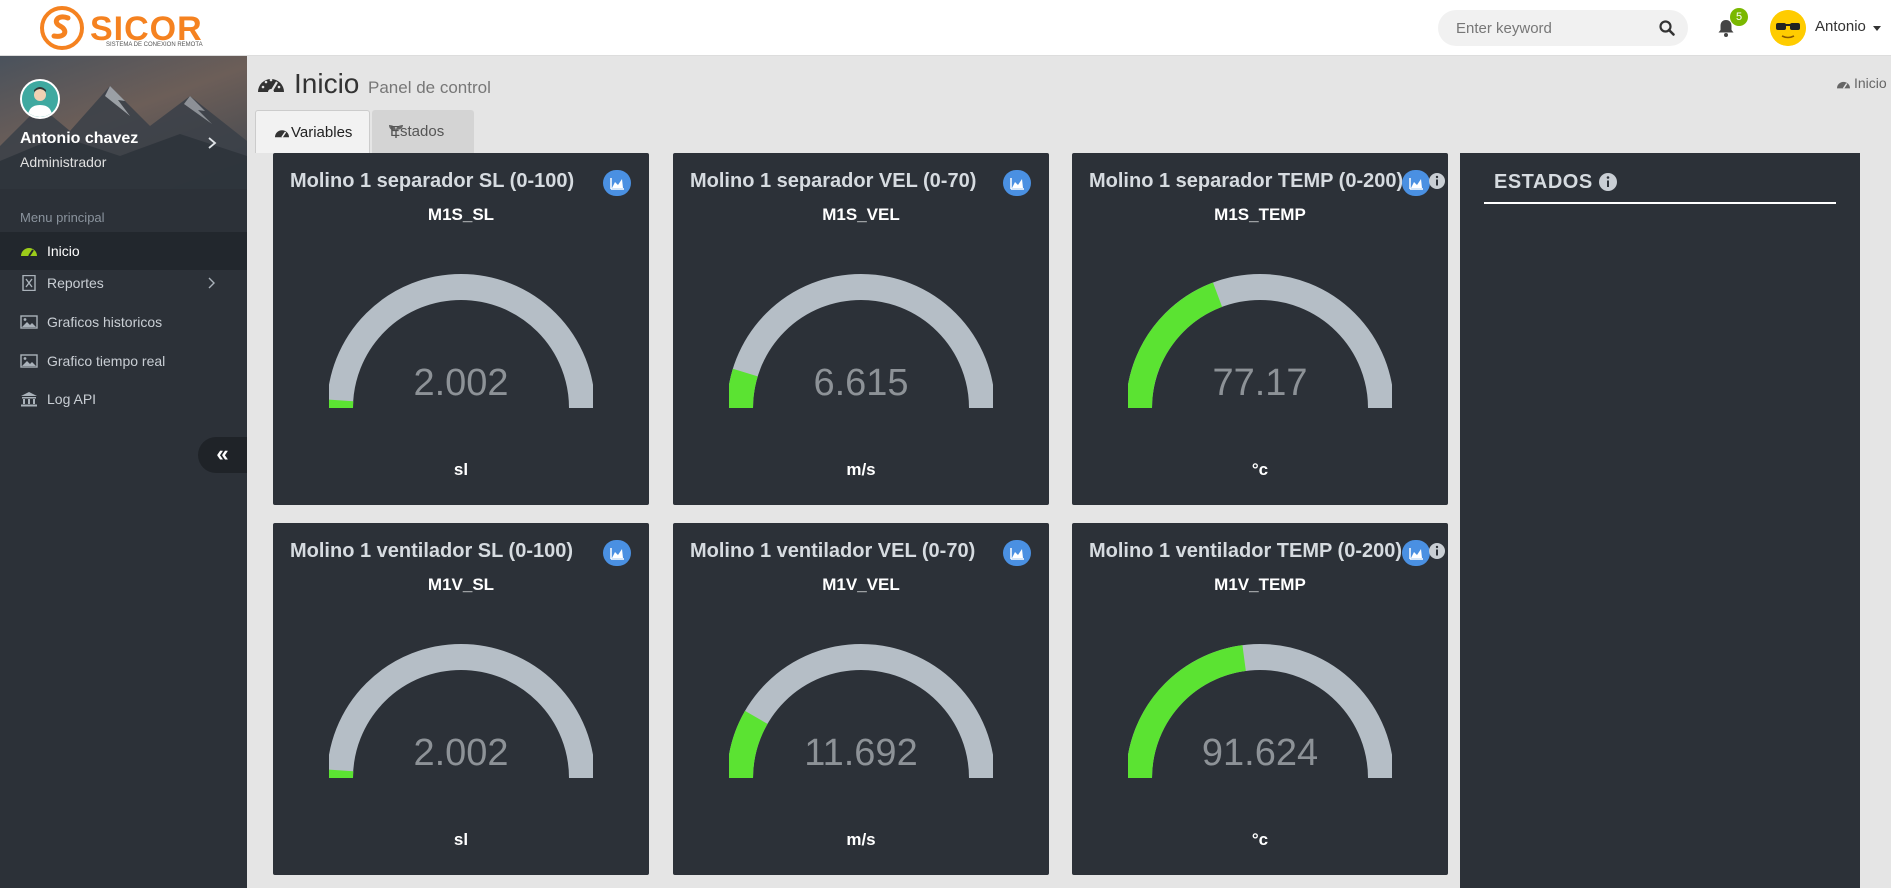 Image resolution: width=1891 pixels, height=888 pixels. Describe the element at coordinates (1667, 28) in the screenshot. I see `search-icon` at that location.